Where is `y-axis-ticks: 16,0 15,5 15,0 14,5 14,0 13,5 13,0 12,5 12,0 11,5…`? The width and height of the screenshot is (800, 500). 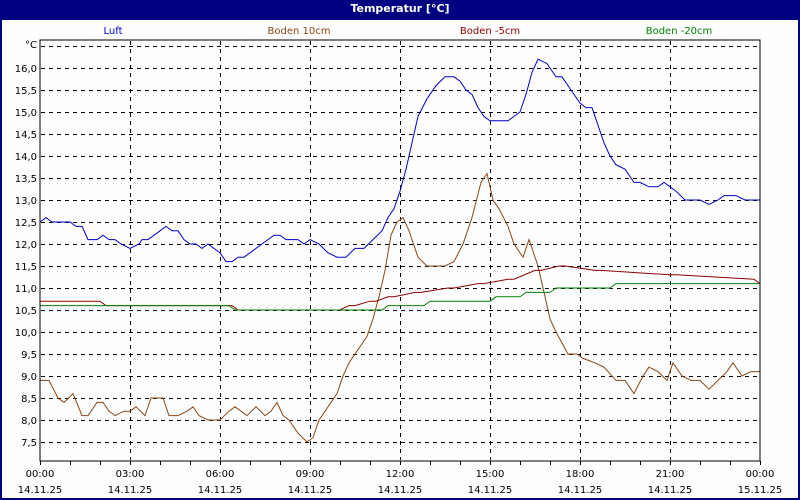 y-axis-ticks: 16,0 15,5 15,0 14,5 14,0 13,5 13,0 12,5 12,0 11,5… is located at coordinates (26, 256).